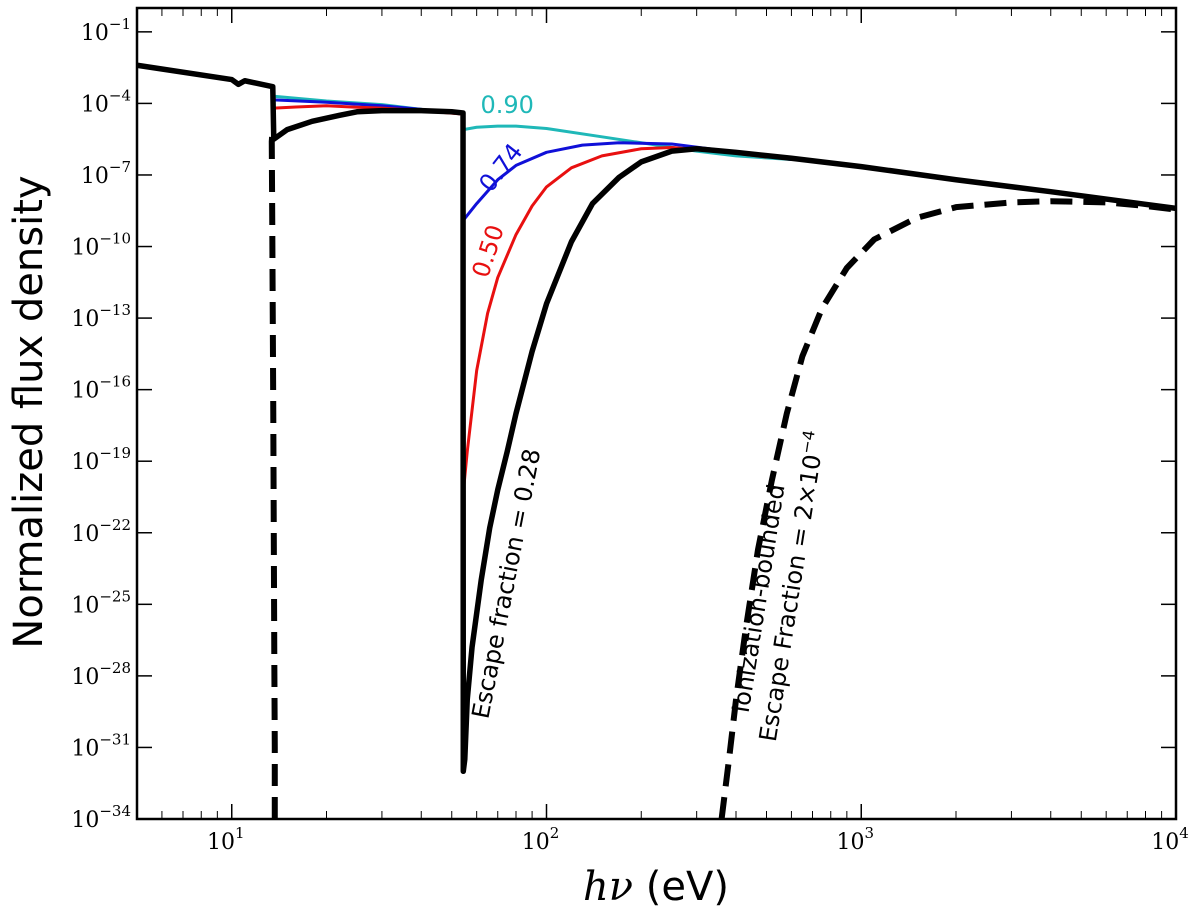 Image resolution: width=1200 pixels, height=913 pixels. What do you see at coordinates (488, 250) in the screenshot?
I see `annotation-label: 0.50` at bounding box center [488, 250].